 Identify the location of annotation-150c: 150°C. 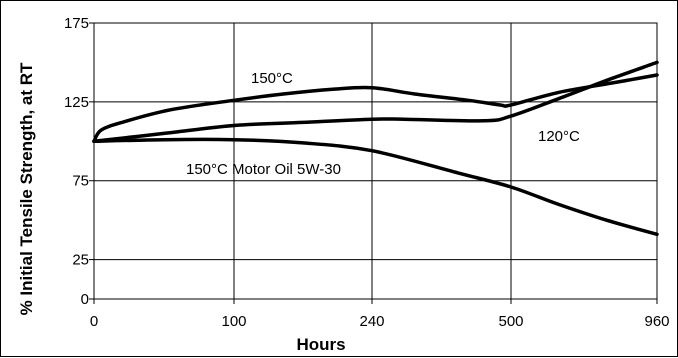
(272, 78).